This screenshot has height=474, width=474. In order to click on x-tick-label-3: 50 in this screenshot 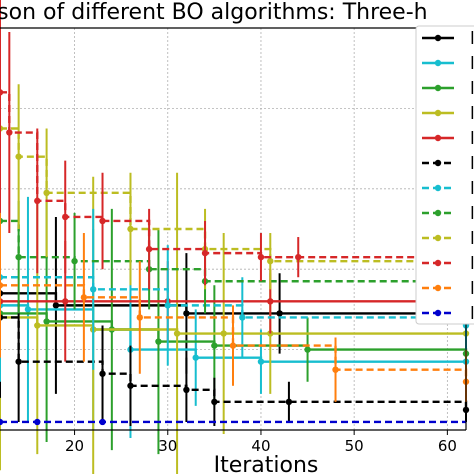, I will do `click(354, 446)`.